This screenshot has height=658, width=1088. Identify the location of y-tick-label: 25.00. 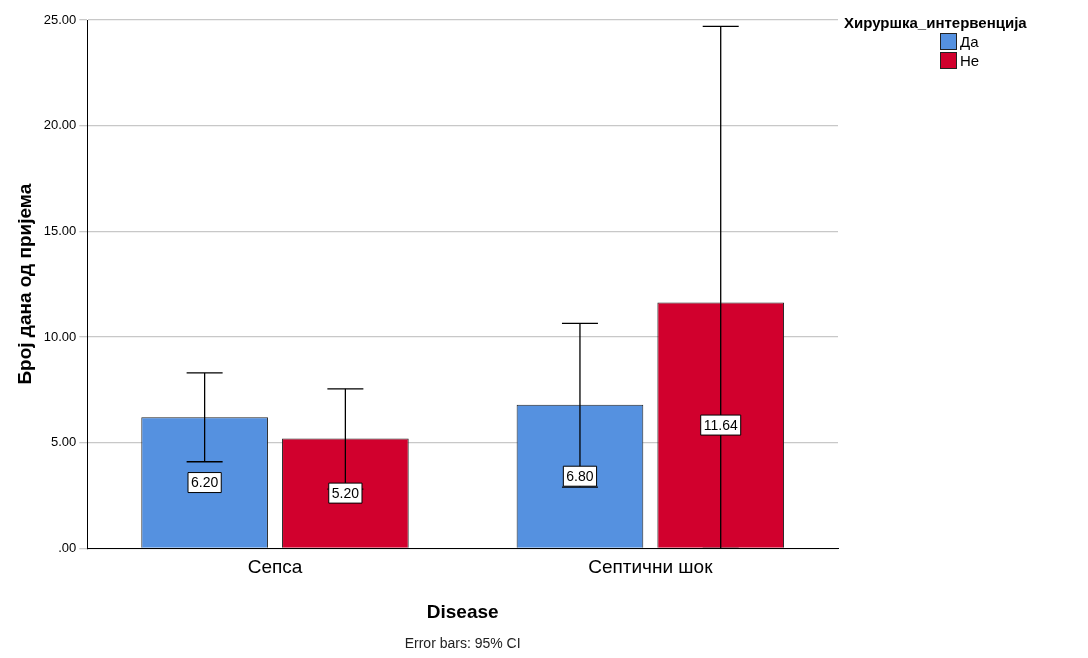
(60, 19).